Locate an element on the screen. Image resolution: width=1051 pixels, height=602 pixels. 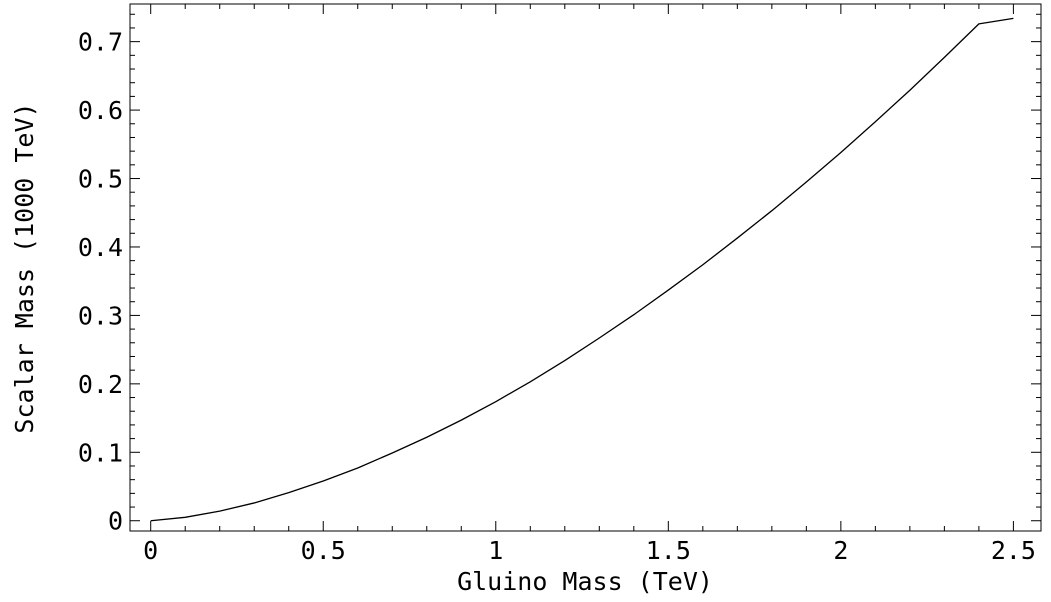
x-tick-label: 2.5 is located at coordinates (1013, 550).